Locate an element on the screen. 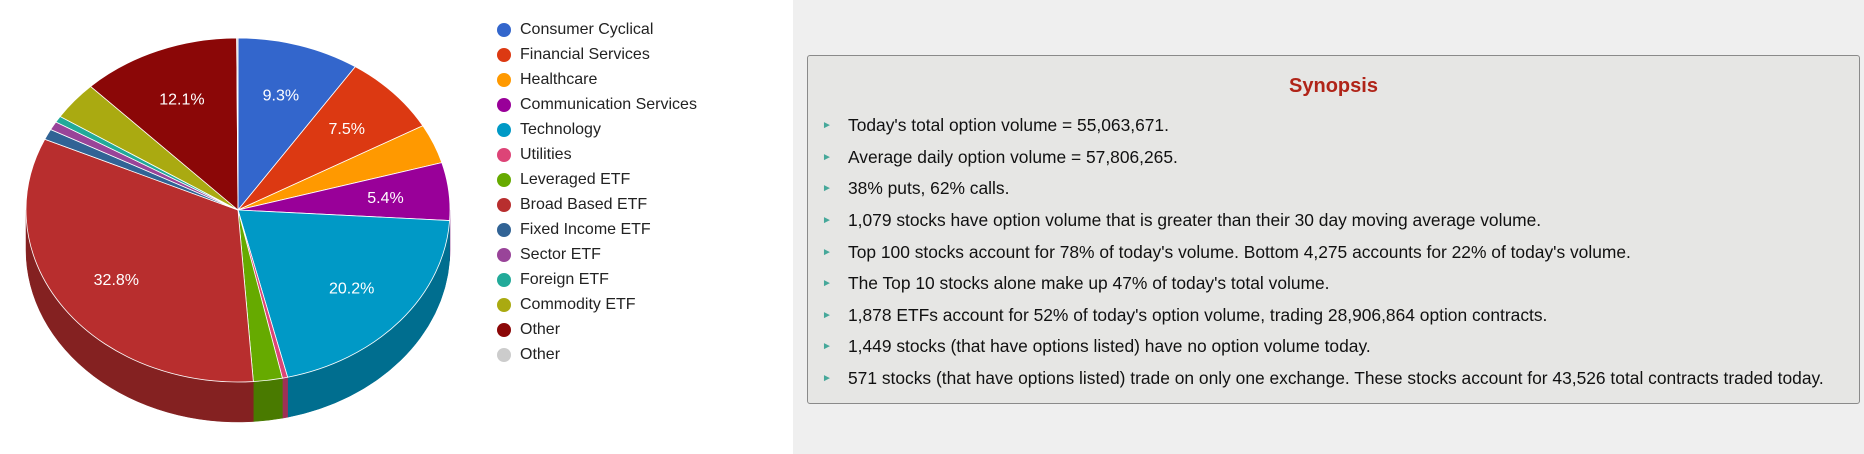 This screenshot has width=1864, height=454. legend-label: Financial Services is located at coordinates (585, 54).